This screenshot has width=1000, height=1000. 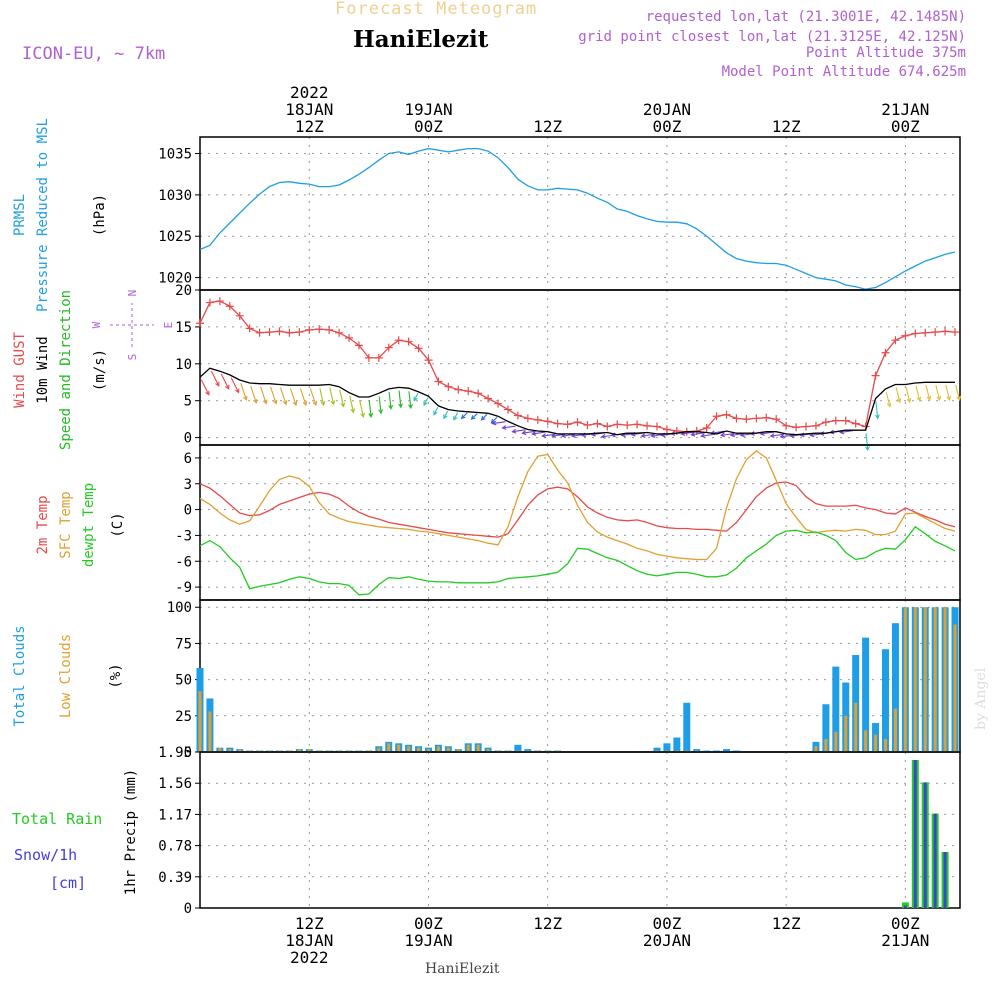 I want to click on time-label-top: 12Z, so click(x=786, y=126).